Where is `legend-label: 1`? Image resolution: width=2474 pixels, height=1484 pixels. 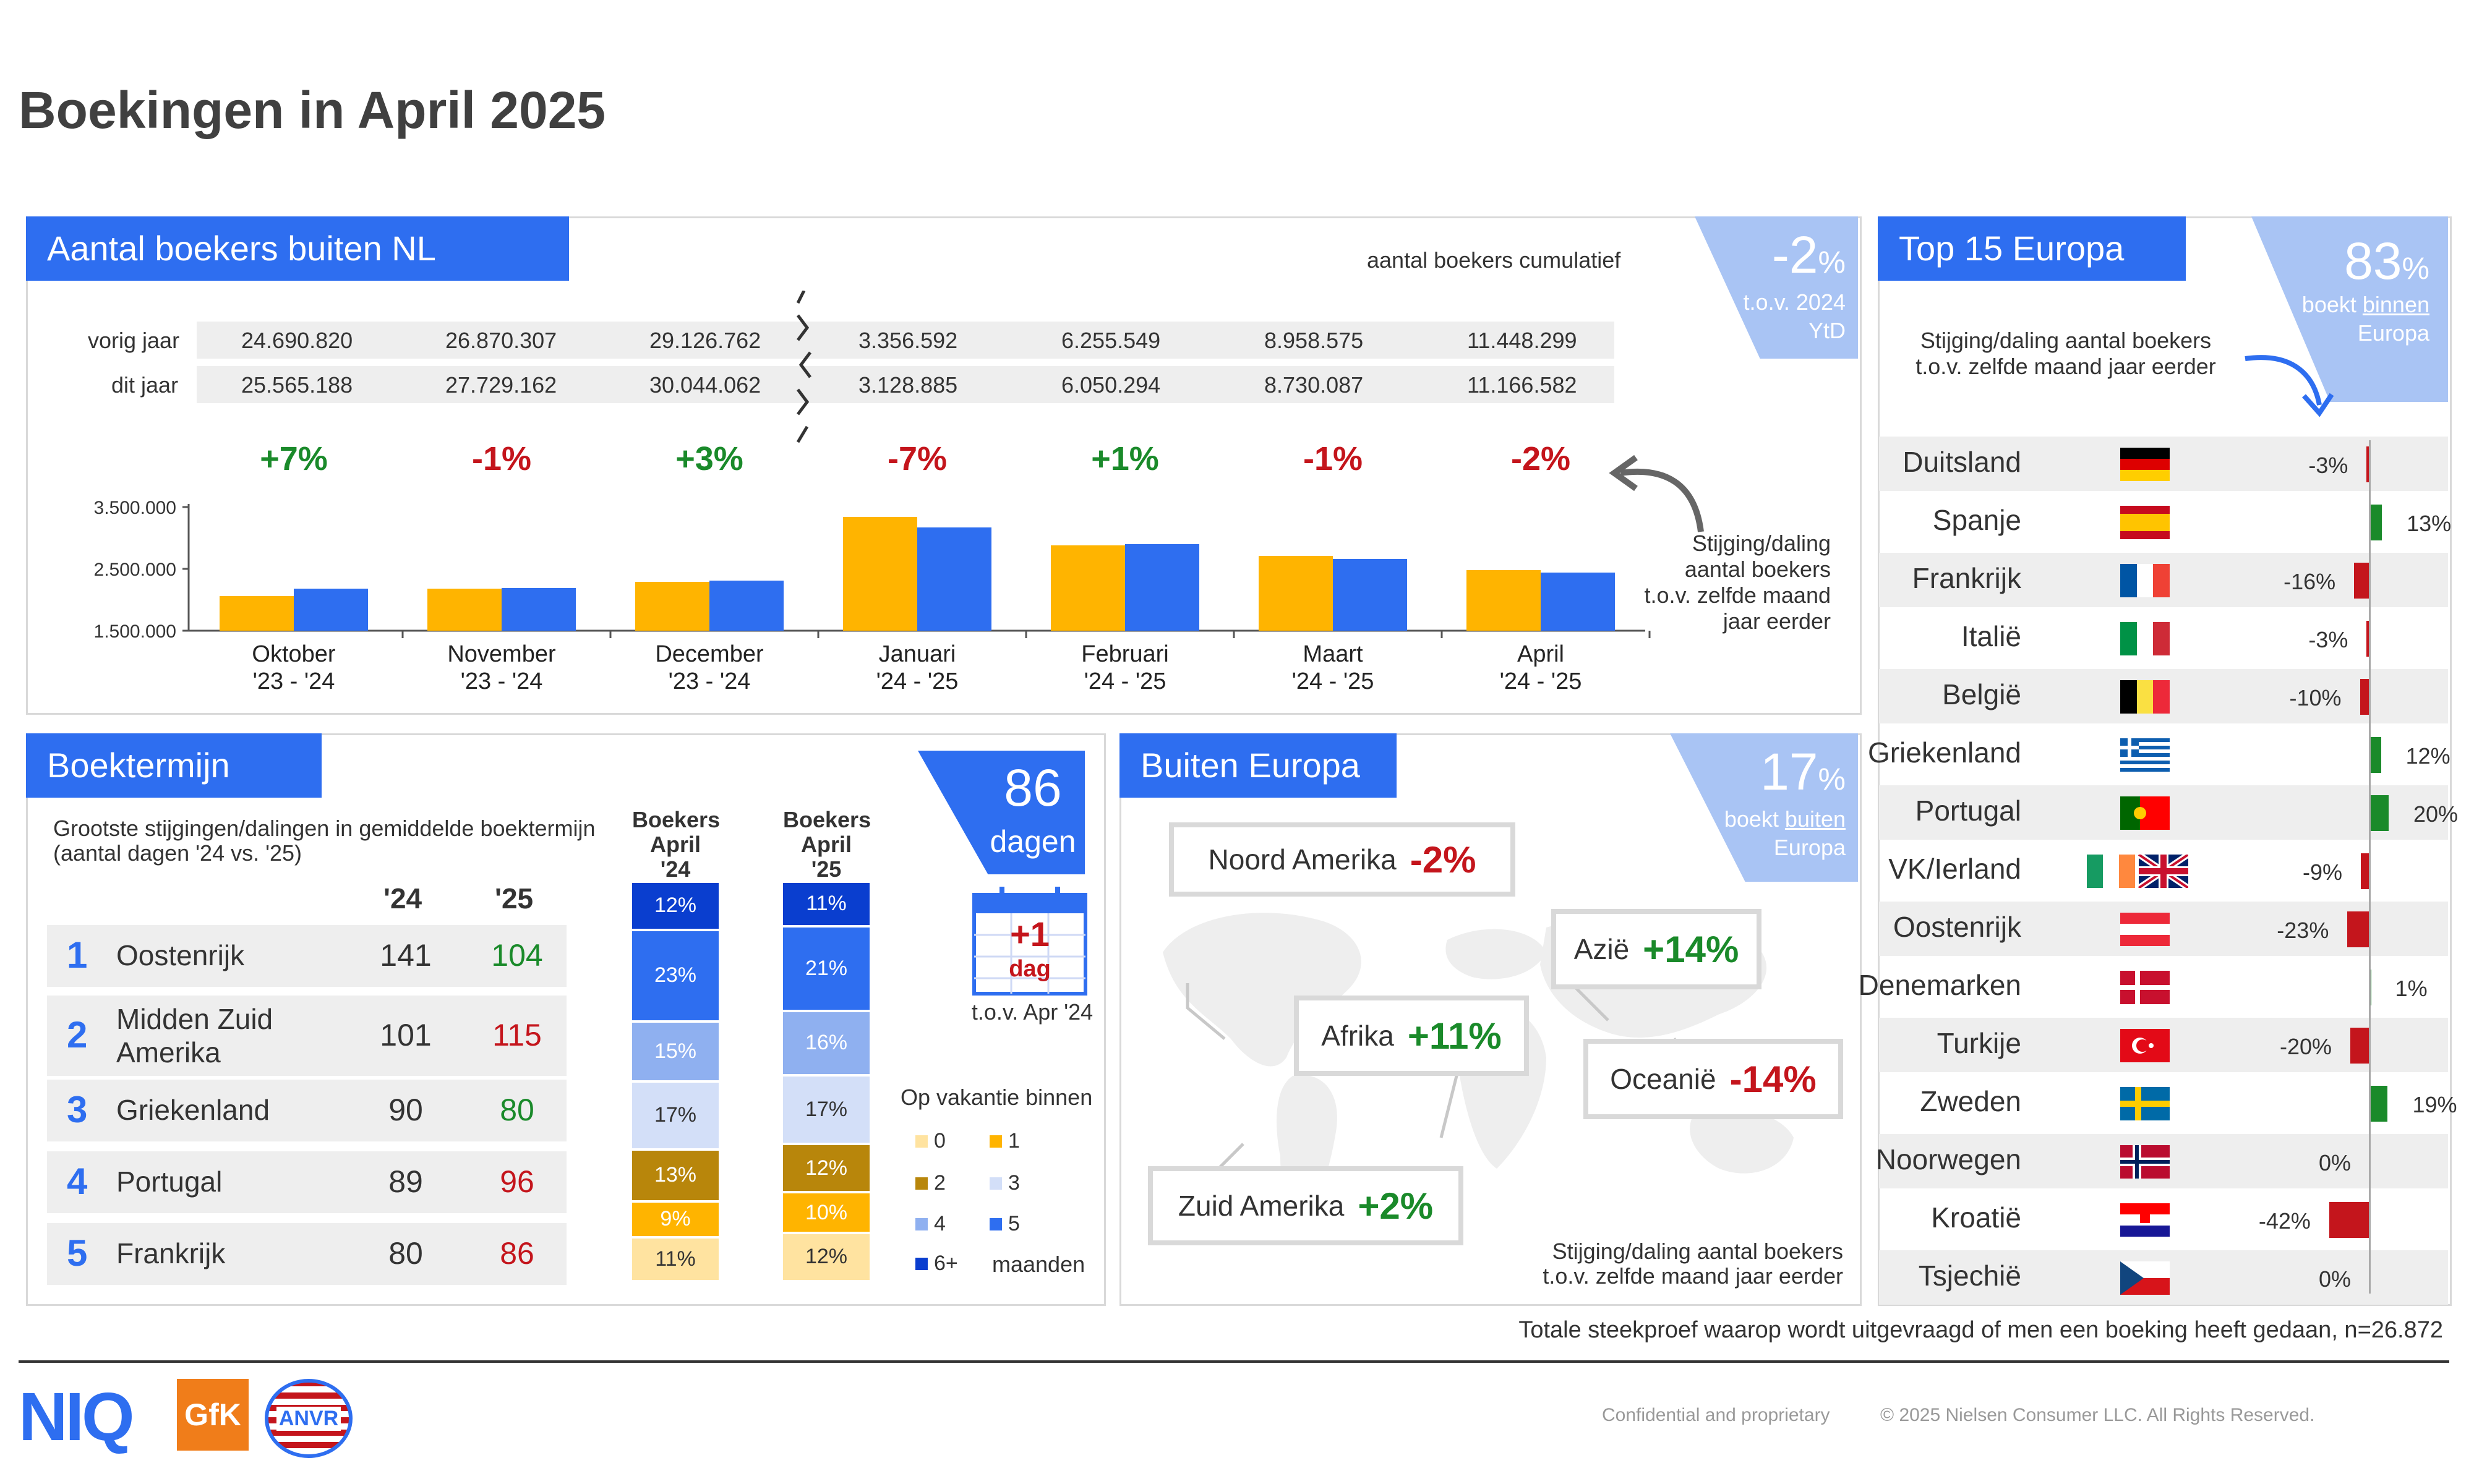 legend-label: 1 is located at coordinates (1014, 1141).